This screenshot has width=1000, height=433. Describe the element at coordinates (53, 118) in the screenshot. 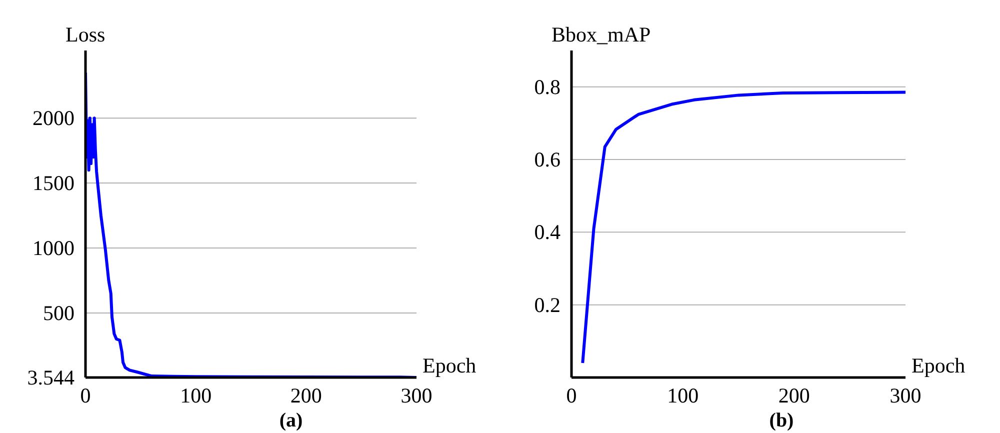

I see `y-tick-label: 2000` at that location.